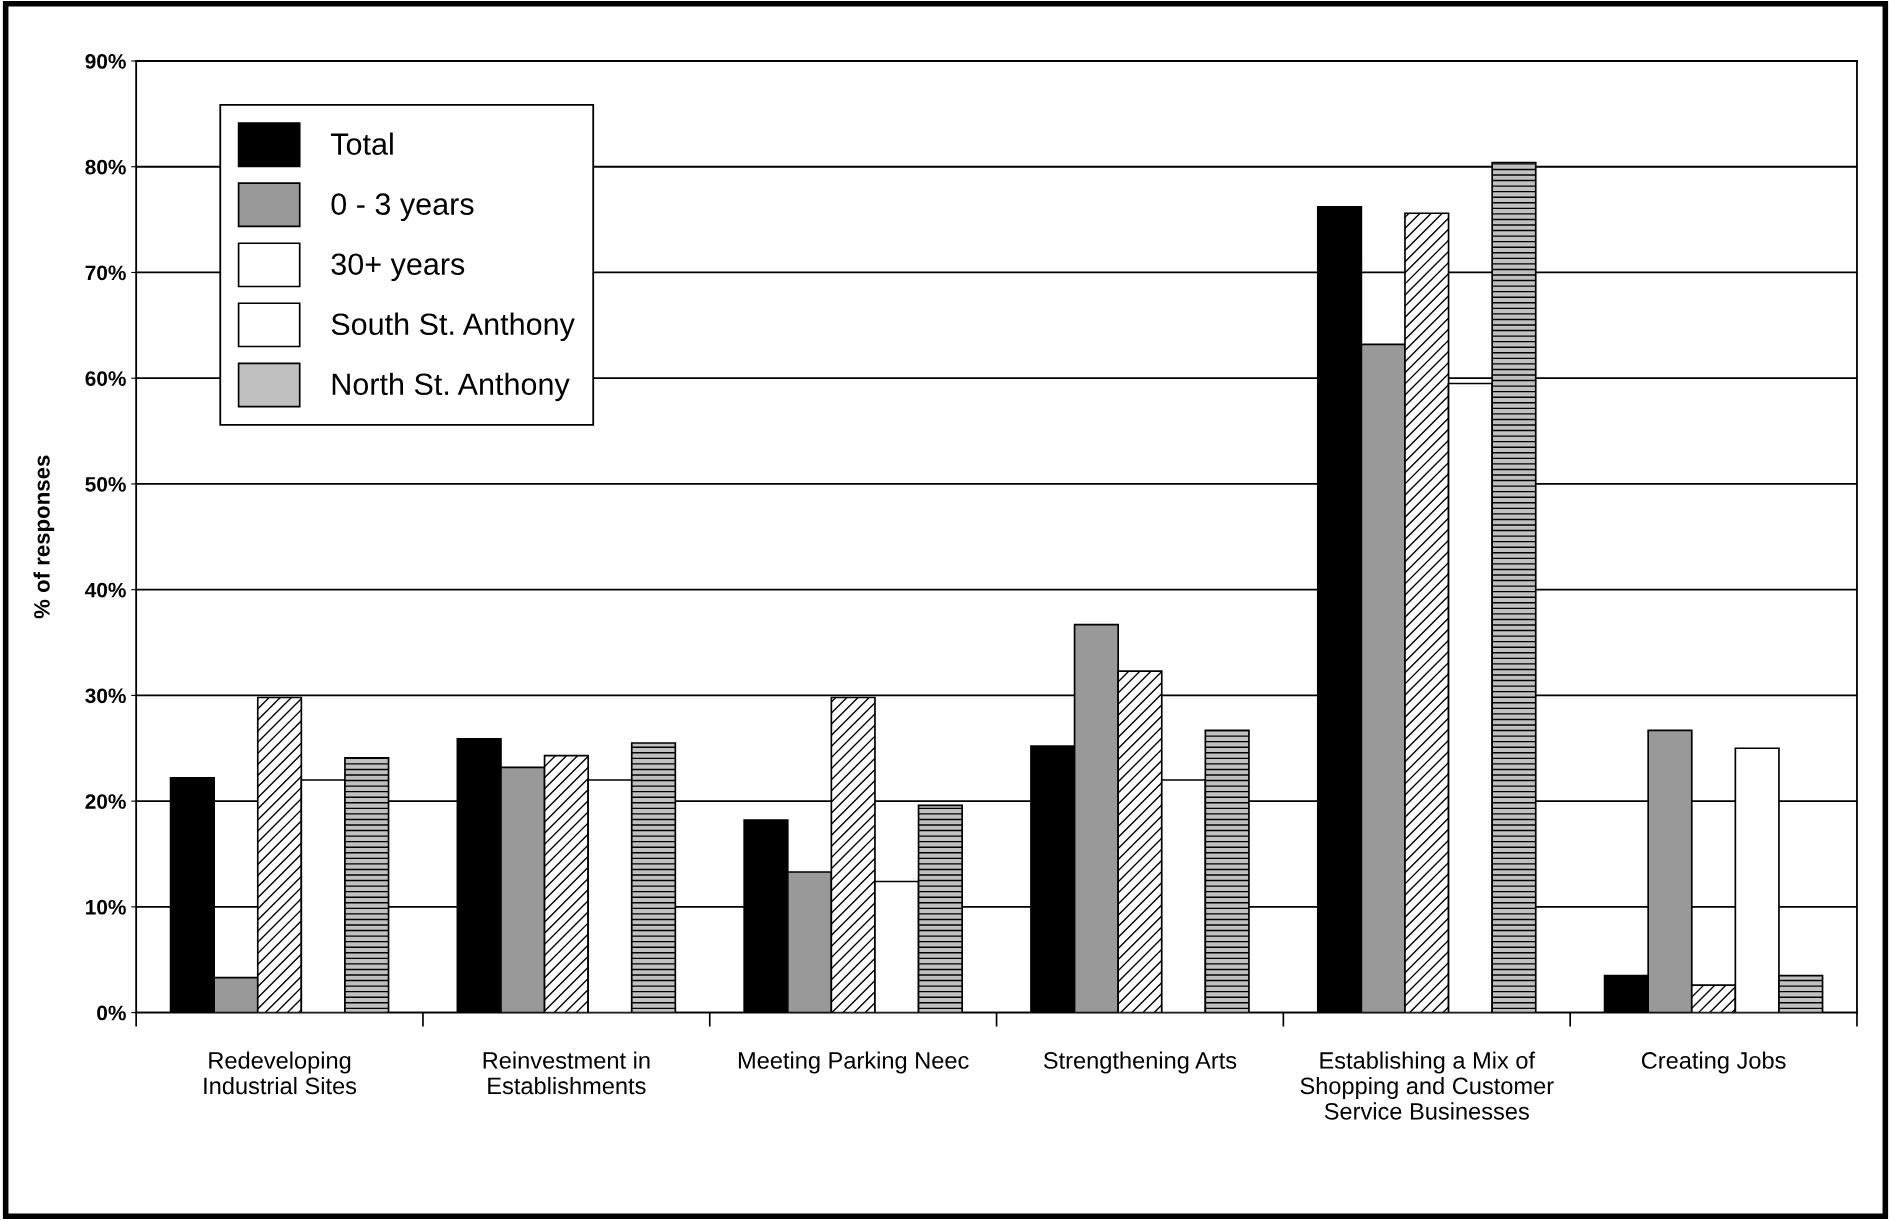 This screenshot has height=1220, width=1891. What do you see at coordinates (566, 1073) in the screenshot?
I see `x-tick-label: Reinvestment in Establishments` at bounding box center [566, 1073].